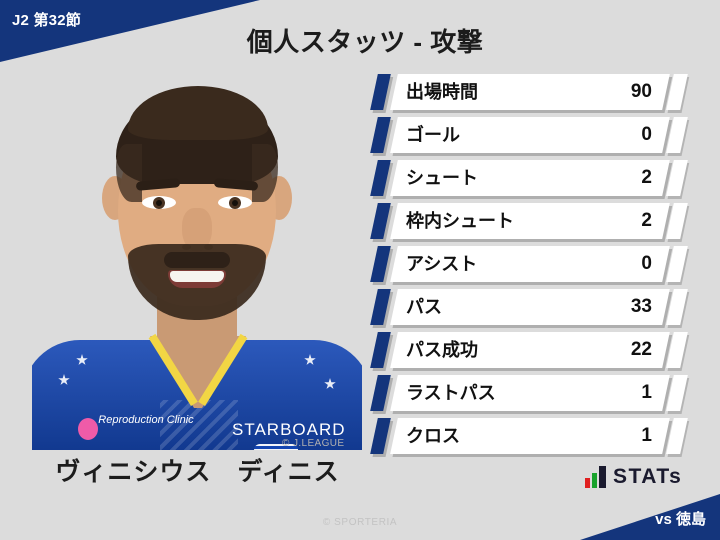 This screenshot has width=720, height=540. What do you see at coordinates (641, 349) in the screenshot?
I see `stat-value: 22` at bounding box center [641, 349].